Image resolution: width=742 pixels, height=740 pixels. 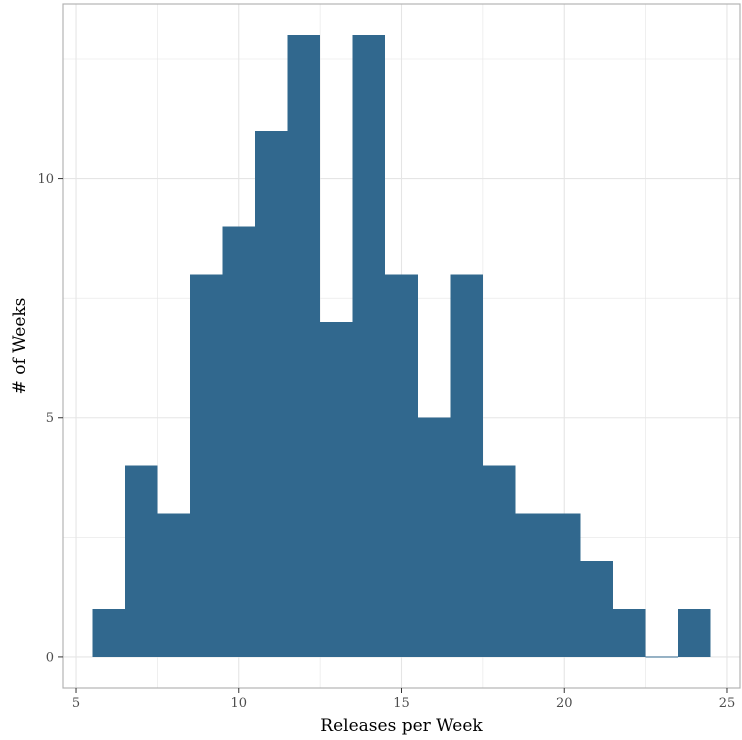 I want to click on y-tick-label: 5, so click(x=50, y=418).